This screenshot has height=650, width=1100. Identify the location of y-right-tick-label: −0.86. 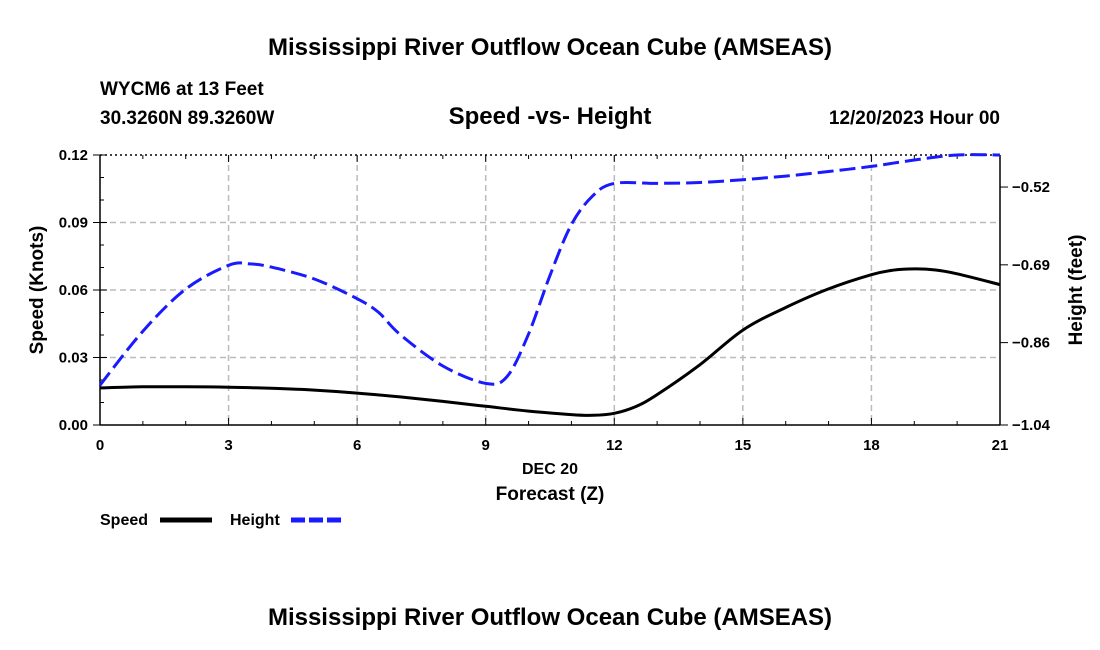
(1031, 343).